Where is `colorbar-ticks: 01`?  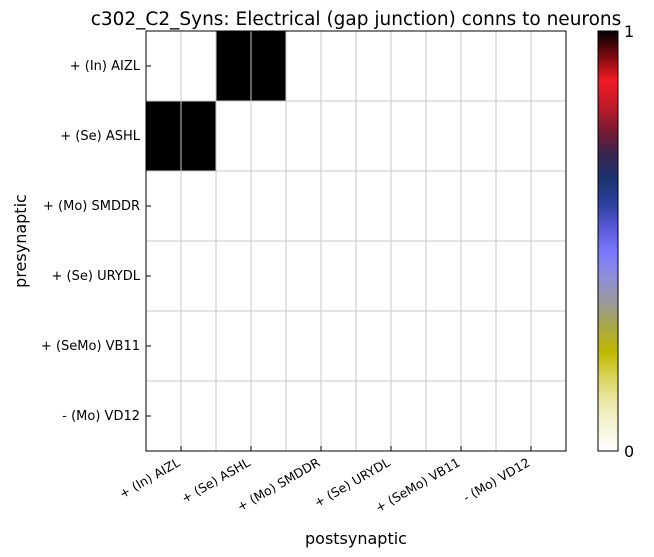 colorbar-ticks: 01 is located at coordinates (629, 241).